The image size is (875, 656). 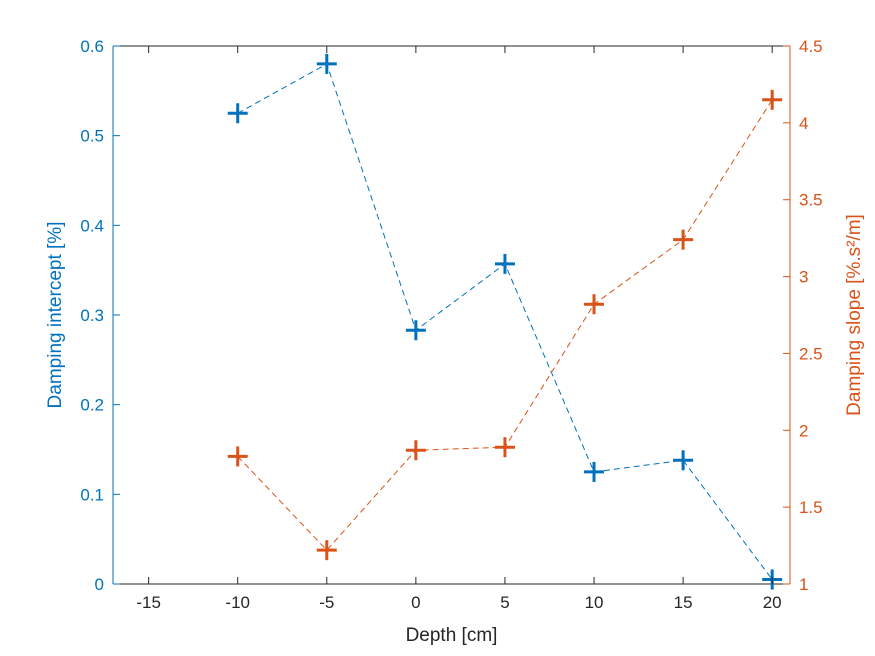 I want to click on y-right-tick-label: 2.5, so click(x=811, y=353).